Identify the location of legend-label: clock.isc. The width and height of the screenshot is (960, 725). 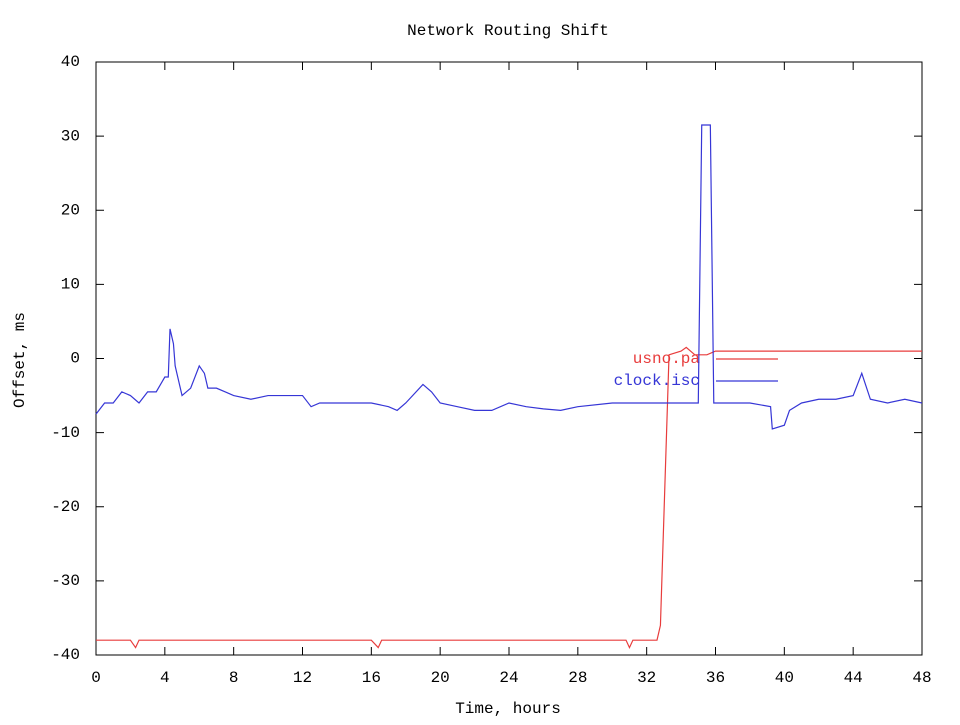
(657, 381).